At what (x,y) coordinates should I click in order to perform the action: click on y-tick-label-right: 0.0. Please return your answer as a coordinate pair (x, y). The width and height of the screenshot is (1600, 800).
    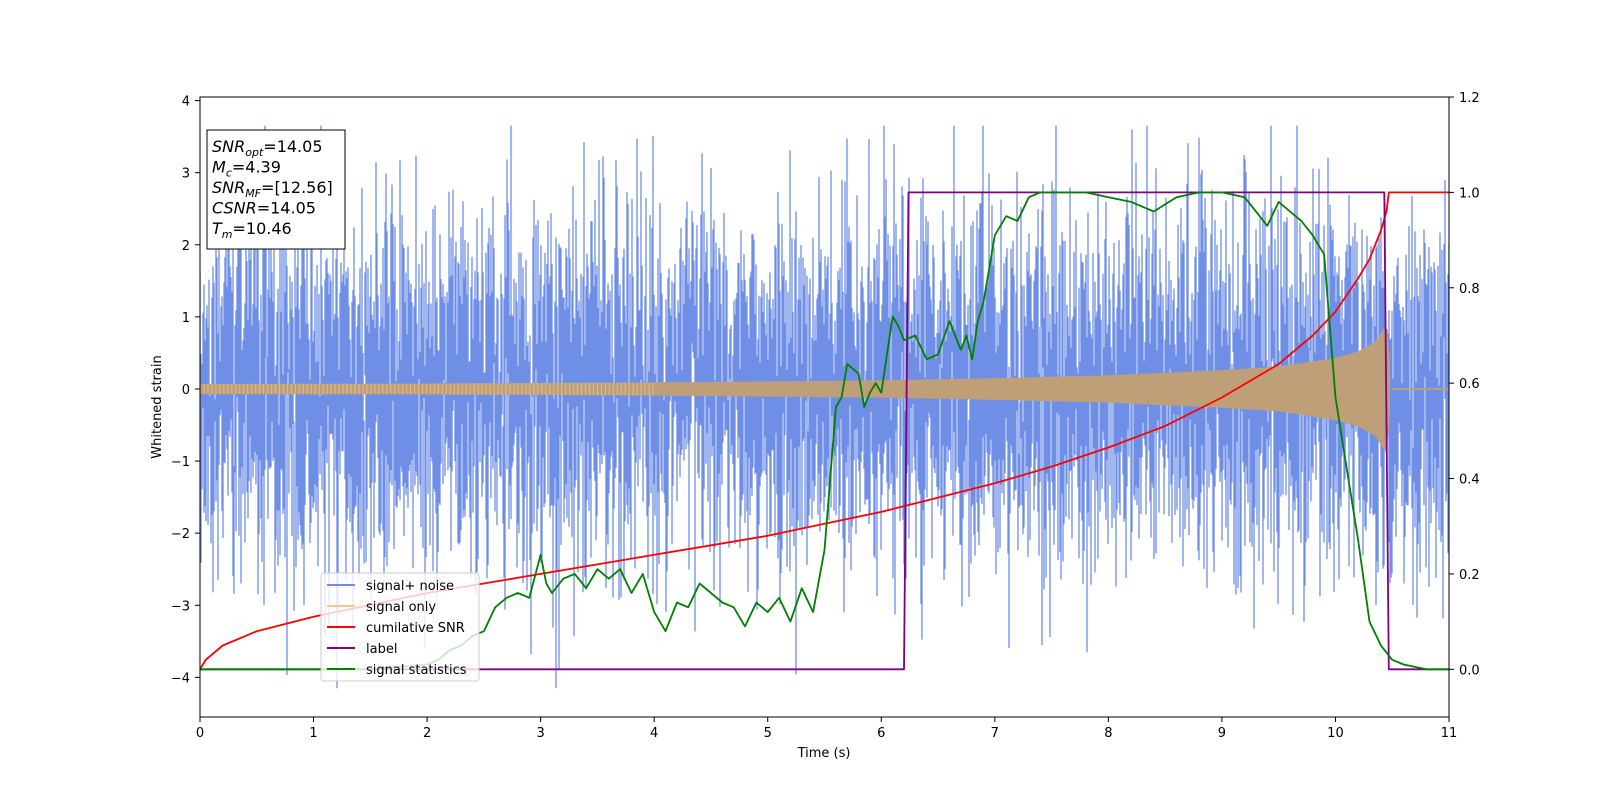
    Looking at the image, I should click on (1469, 670).